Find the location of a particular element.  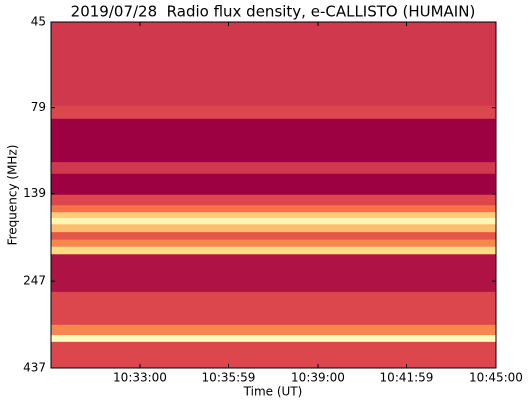

x-tick-label: 10:33:00 is located at coordinates (140, 378).